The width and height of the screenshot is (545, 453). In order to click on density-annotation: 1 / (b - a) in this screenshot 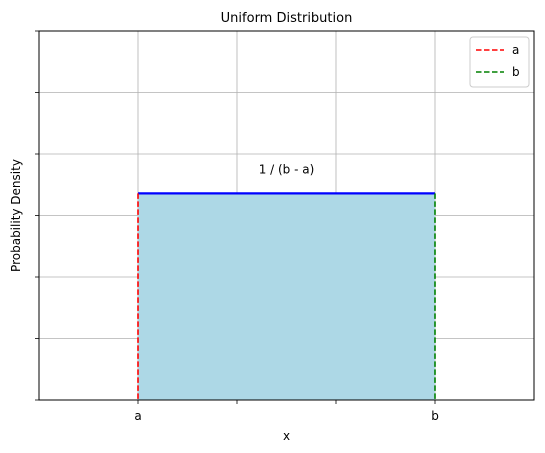, I will do `click(287, 169)`.